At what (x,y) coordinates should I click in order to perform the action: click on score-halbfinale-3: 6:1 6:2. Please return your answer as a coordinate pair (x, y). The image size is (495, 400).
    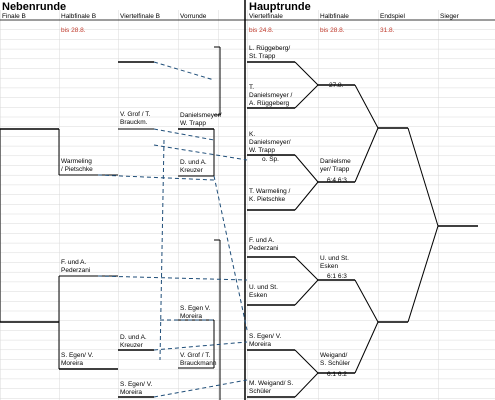
    Looking at the image, I should click on (337, 374).